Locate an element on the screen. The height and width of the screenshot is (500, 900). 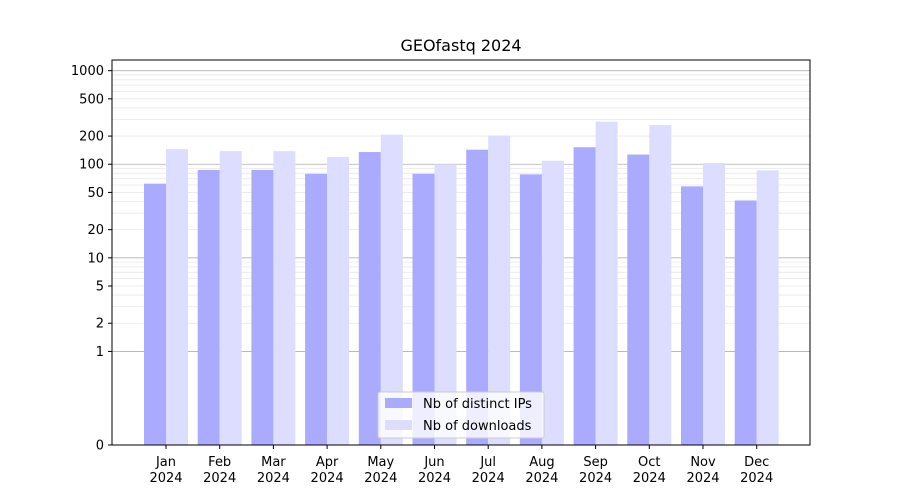
y-tick-label: 2 is located at coordinates (100, 324).